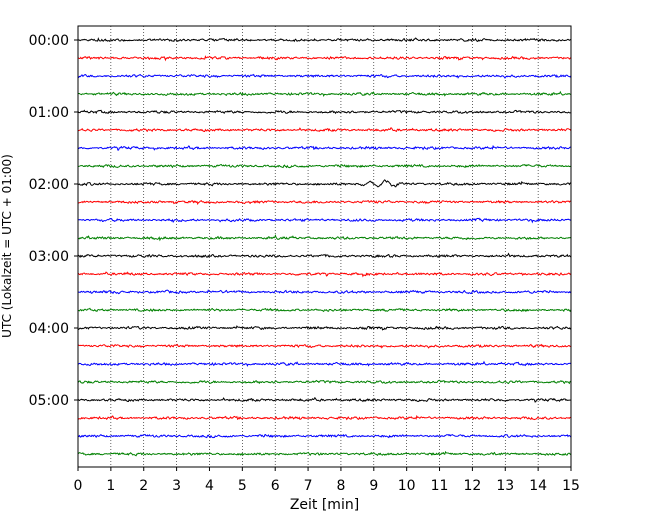 The image size is (650, 520). I want to click on x-tick-label: 1, so click(110, 486).